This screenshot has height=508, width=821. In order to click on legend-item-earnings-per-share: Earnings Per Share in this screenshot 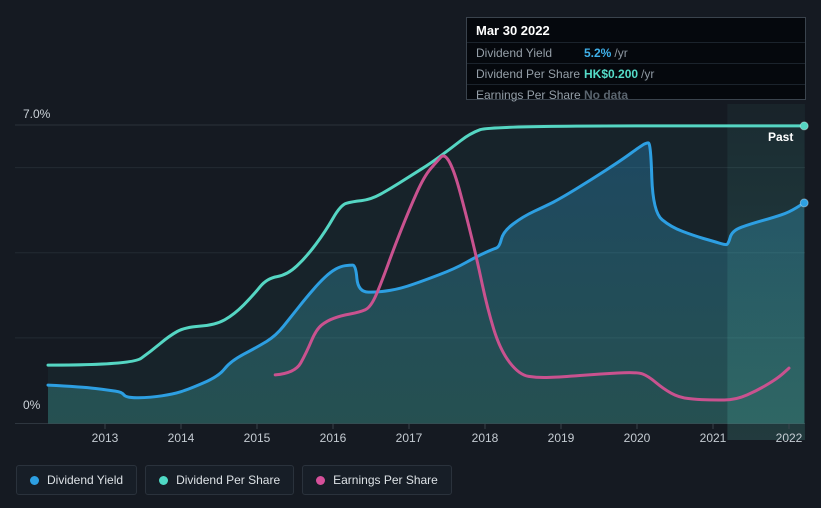, I will do `click(377, 480)`.